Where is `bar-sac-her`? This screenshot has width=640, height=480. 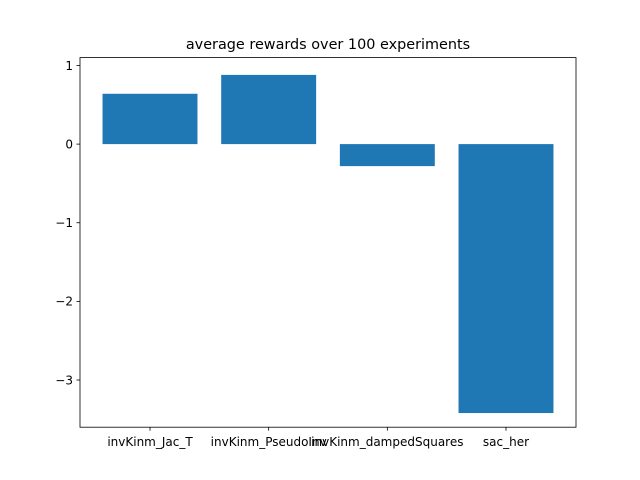 bar-sac-her is located at coordinates (506, 279).